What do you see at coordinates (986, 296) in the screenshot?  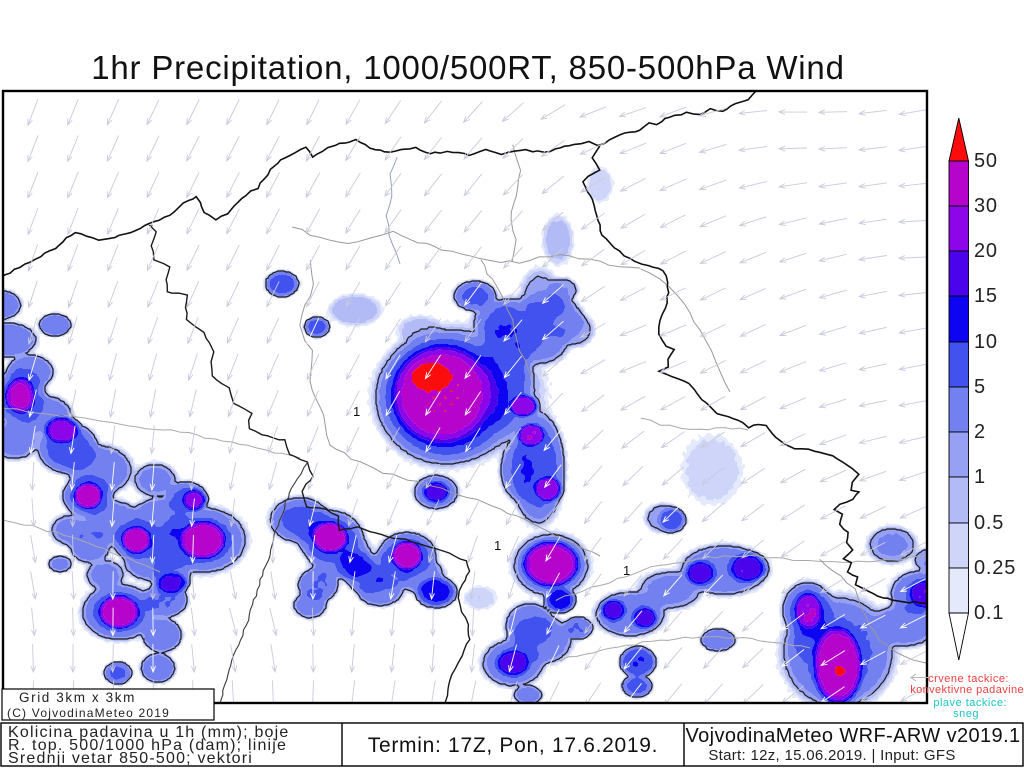 I see `svg-text: 15` at bounding box center [986, 296].